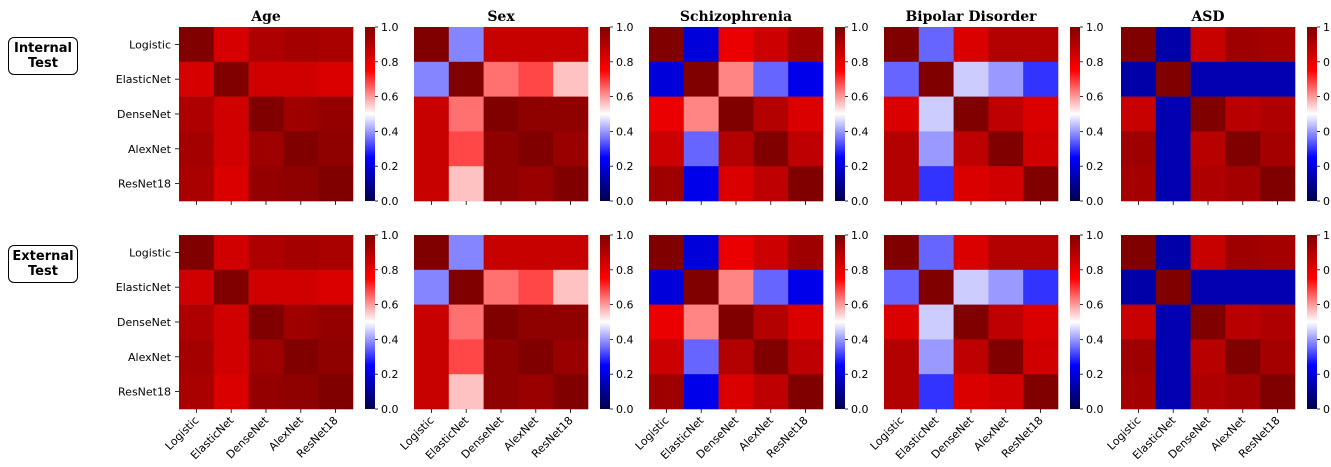 The image size is (1331, 467). I want to click on y-tick-label: DenseNet, so click(144, 114).